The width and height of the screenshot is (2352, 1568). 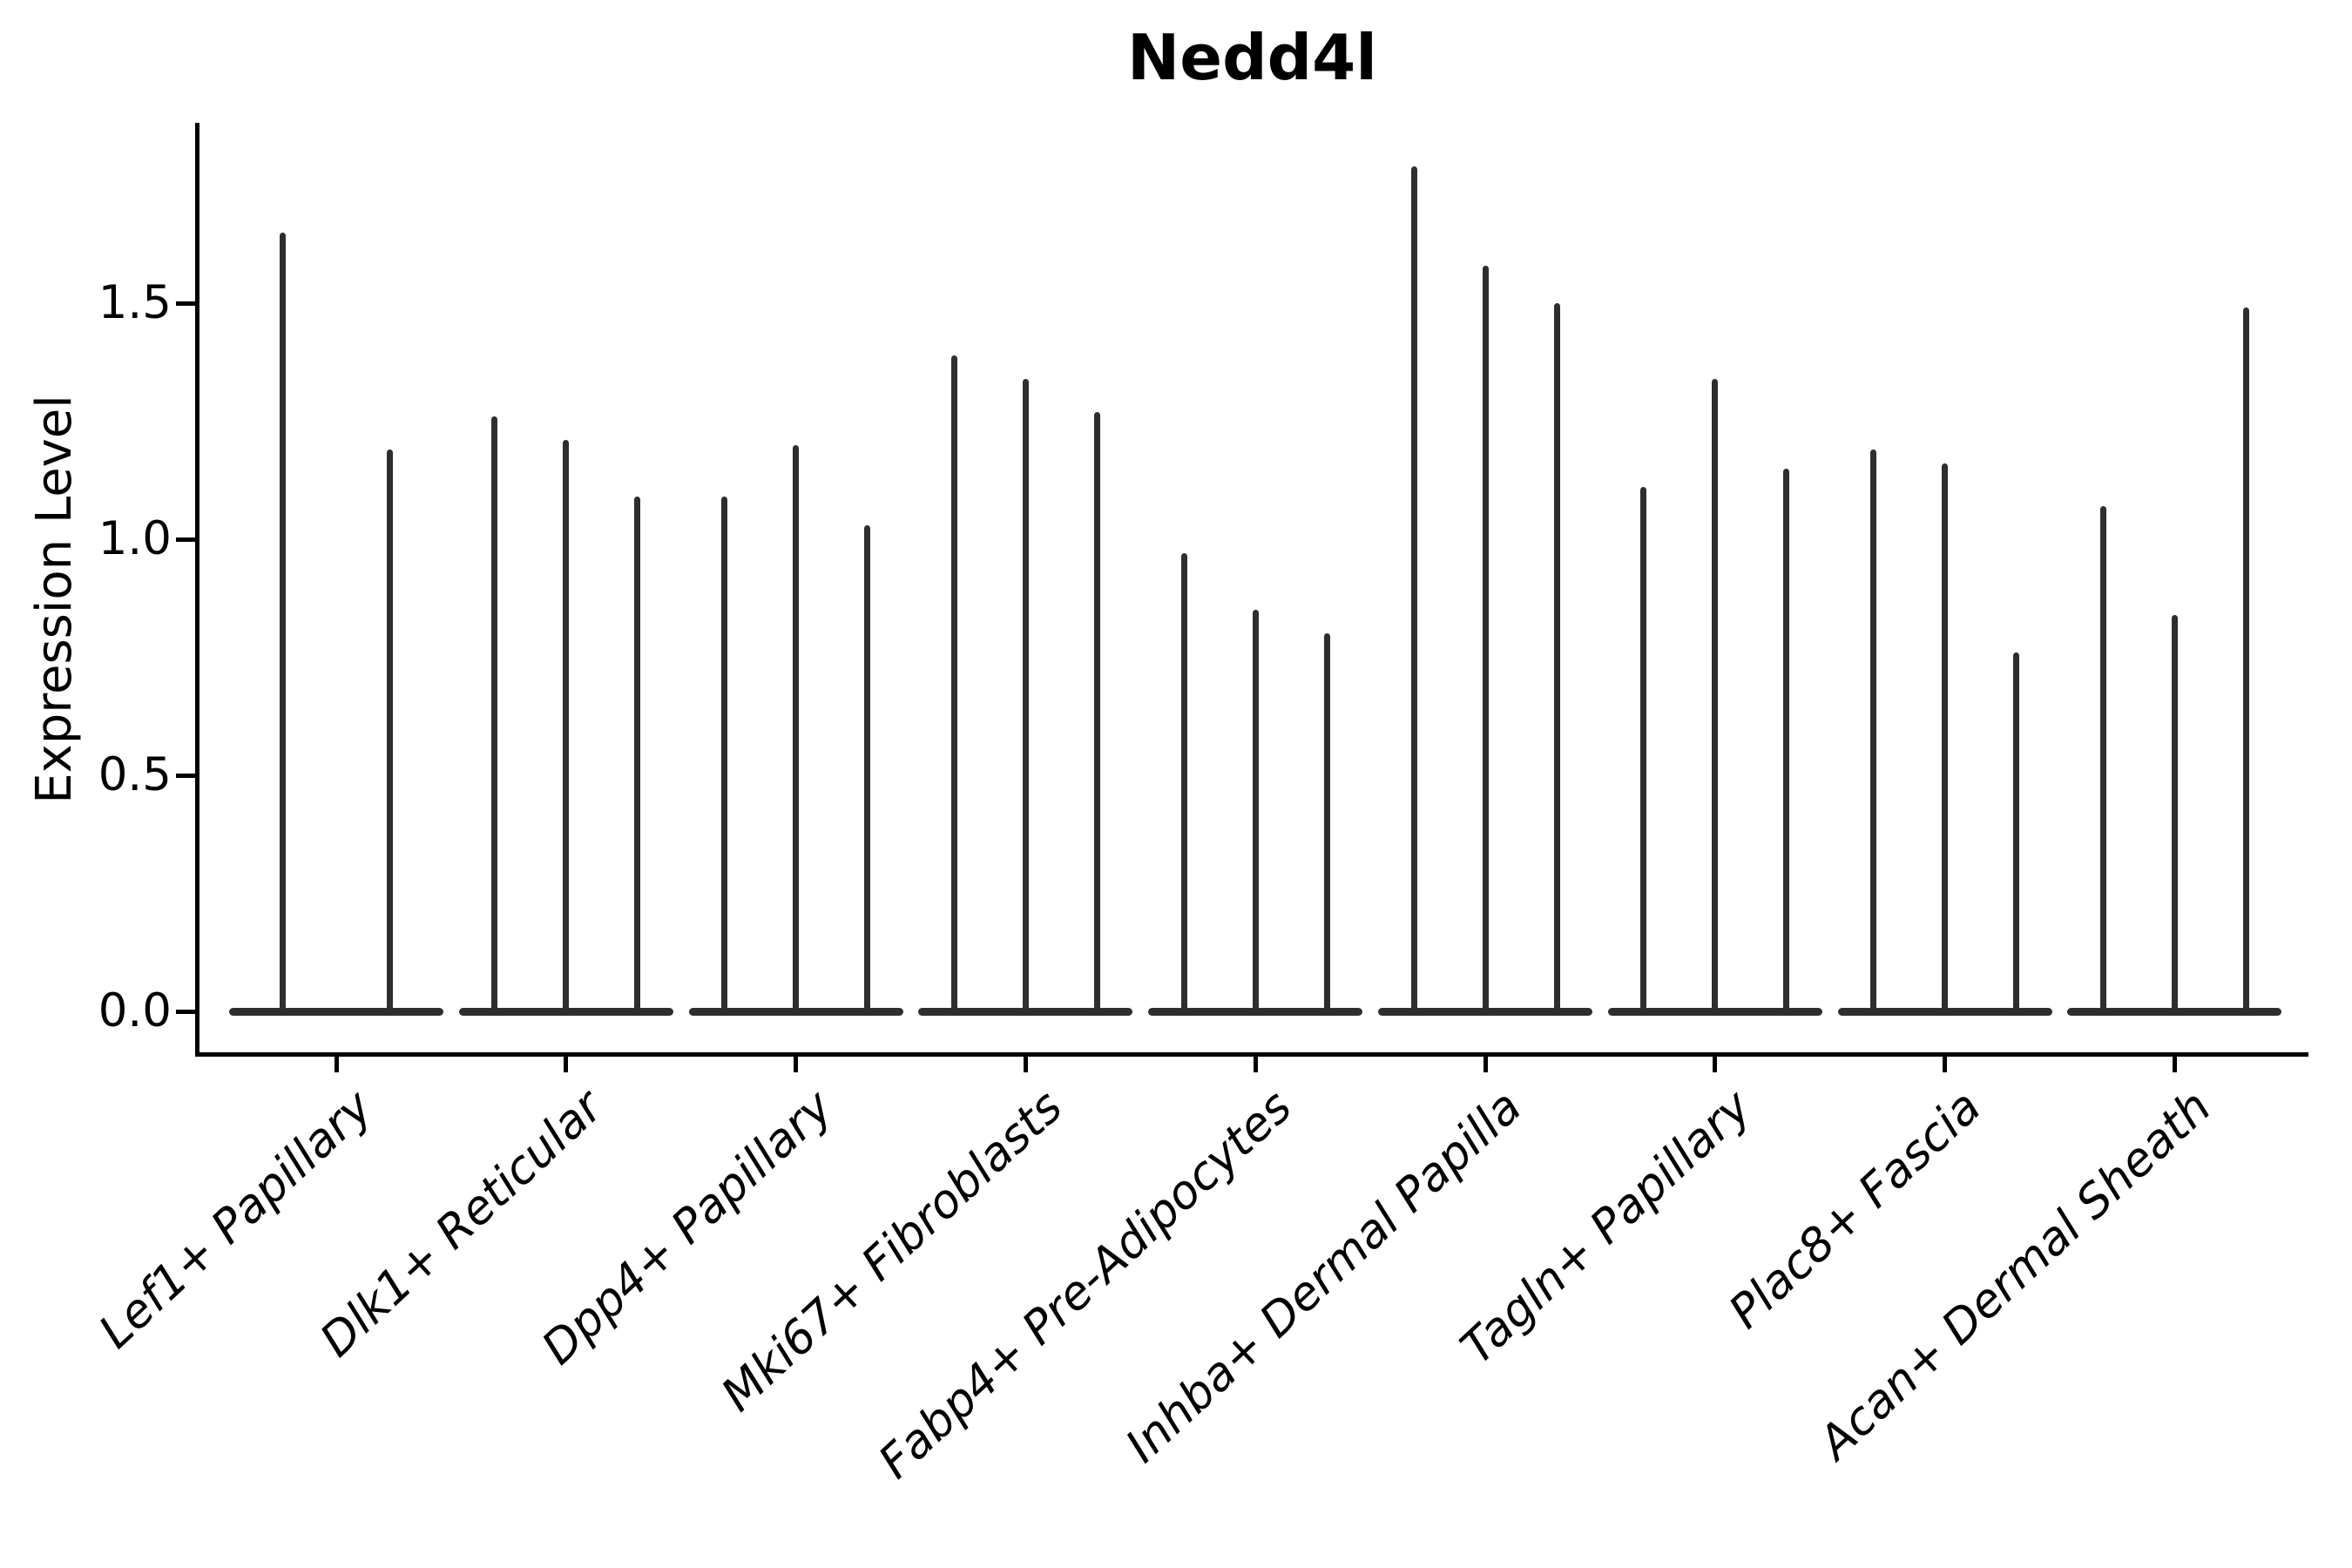 What do you see at coordinates (1252, 58) in the screenshot?
I see `chart-title: Nedd4l` at bounding box center [1252, 58].